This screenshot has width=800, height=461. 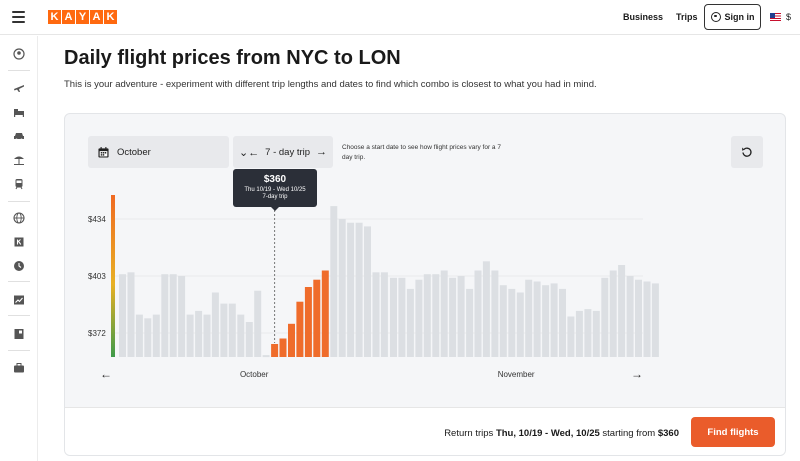 I want to click on train-icon, so click(x=19, y=184).